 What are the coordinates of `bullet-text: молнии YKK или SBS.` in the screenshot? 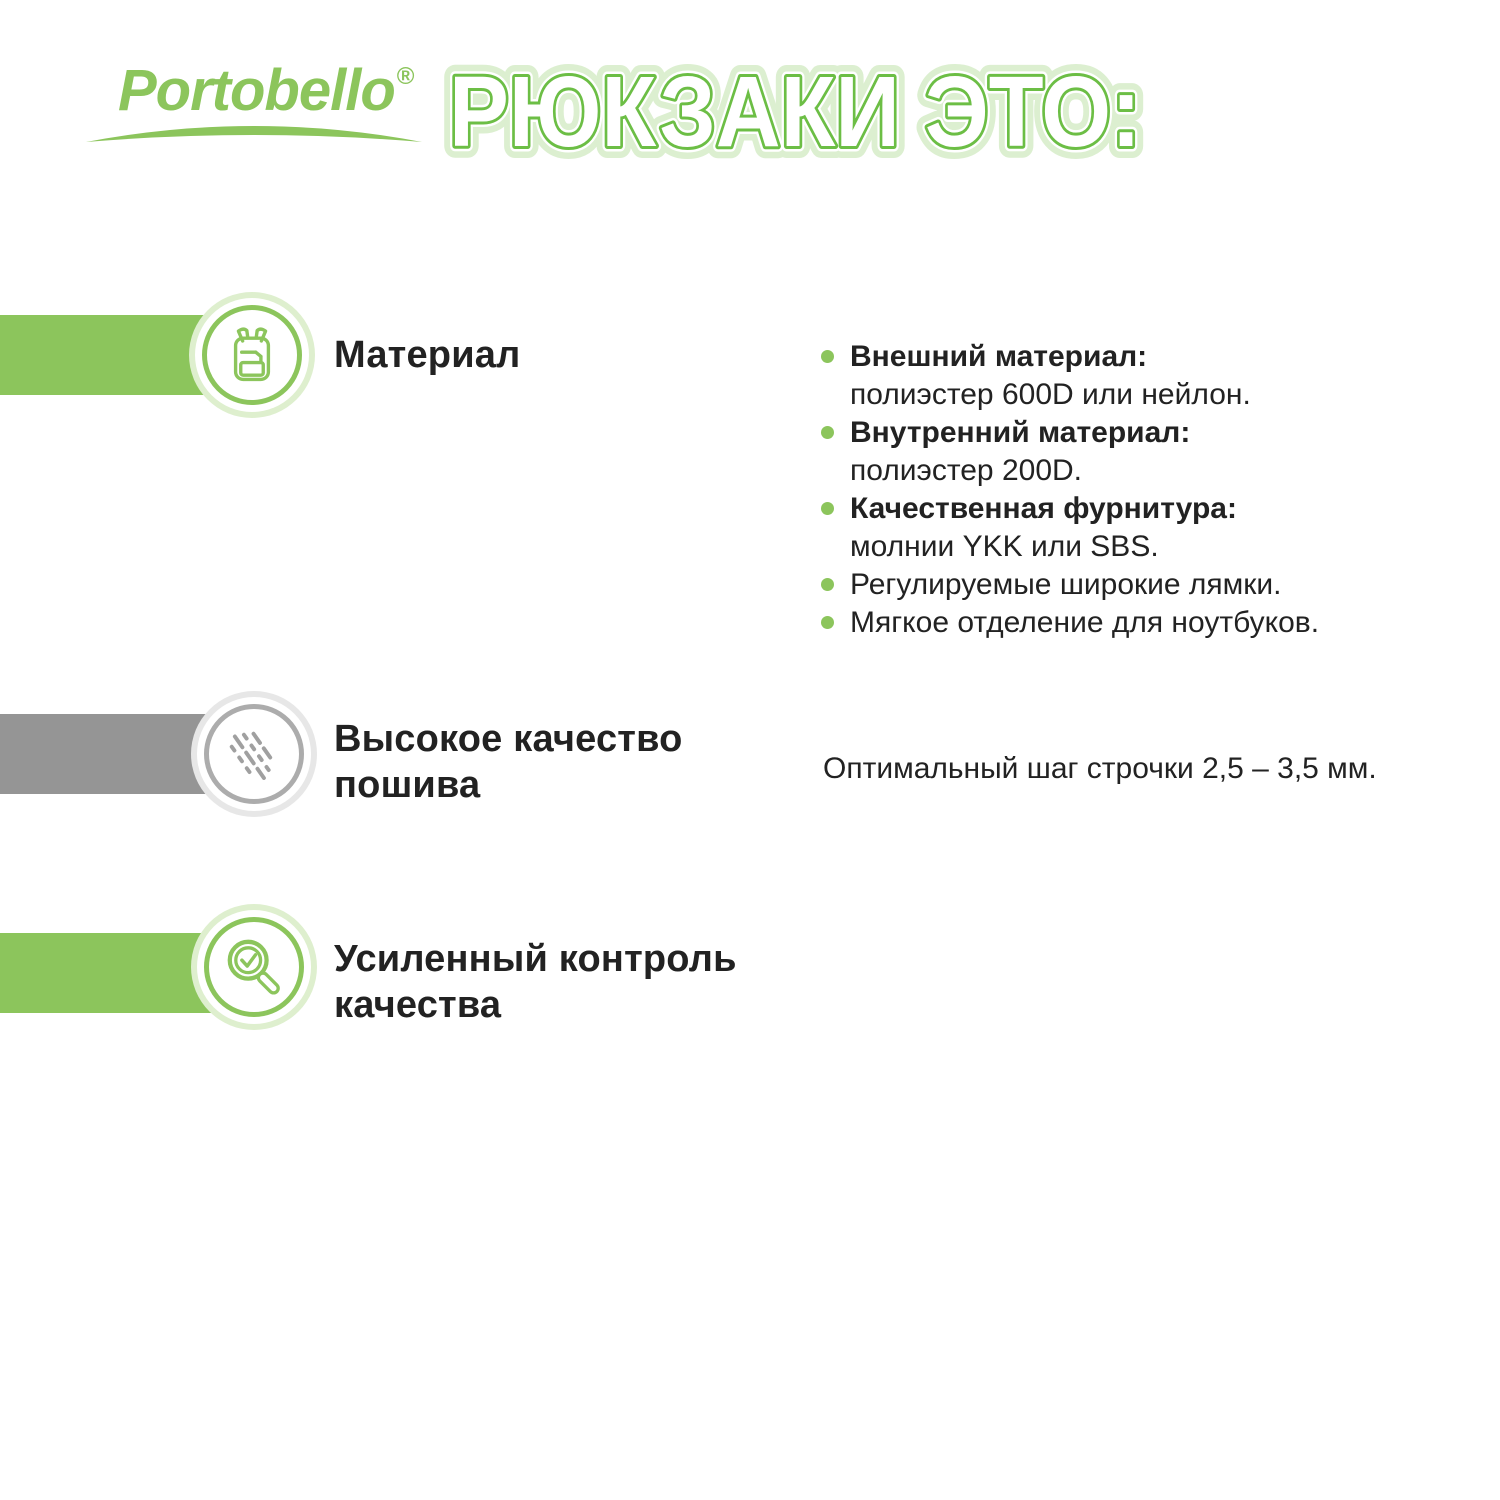 It's located at (1004, 546).